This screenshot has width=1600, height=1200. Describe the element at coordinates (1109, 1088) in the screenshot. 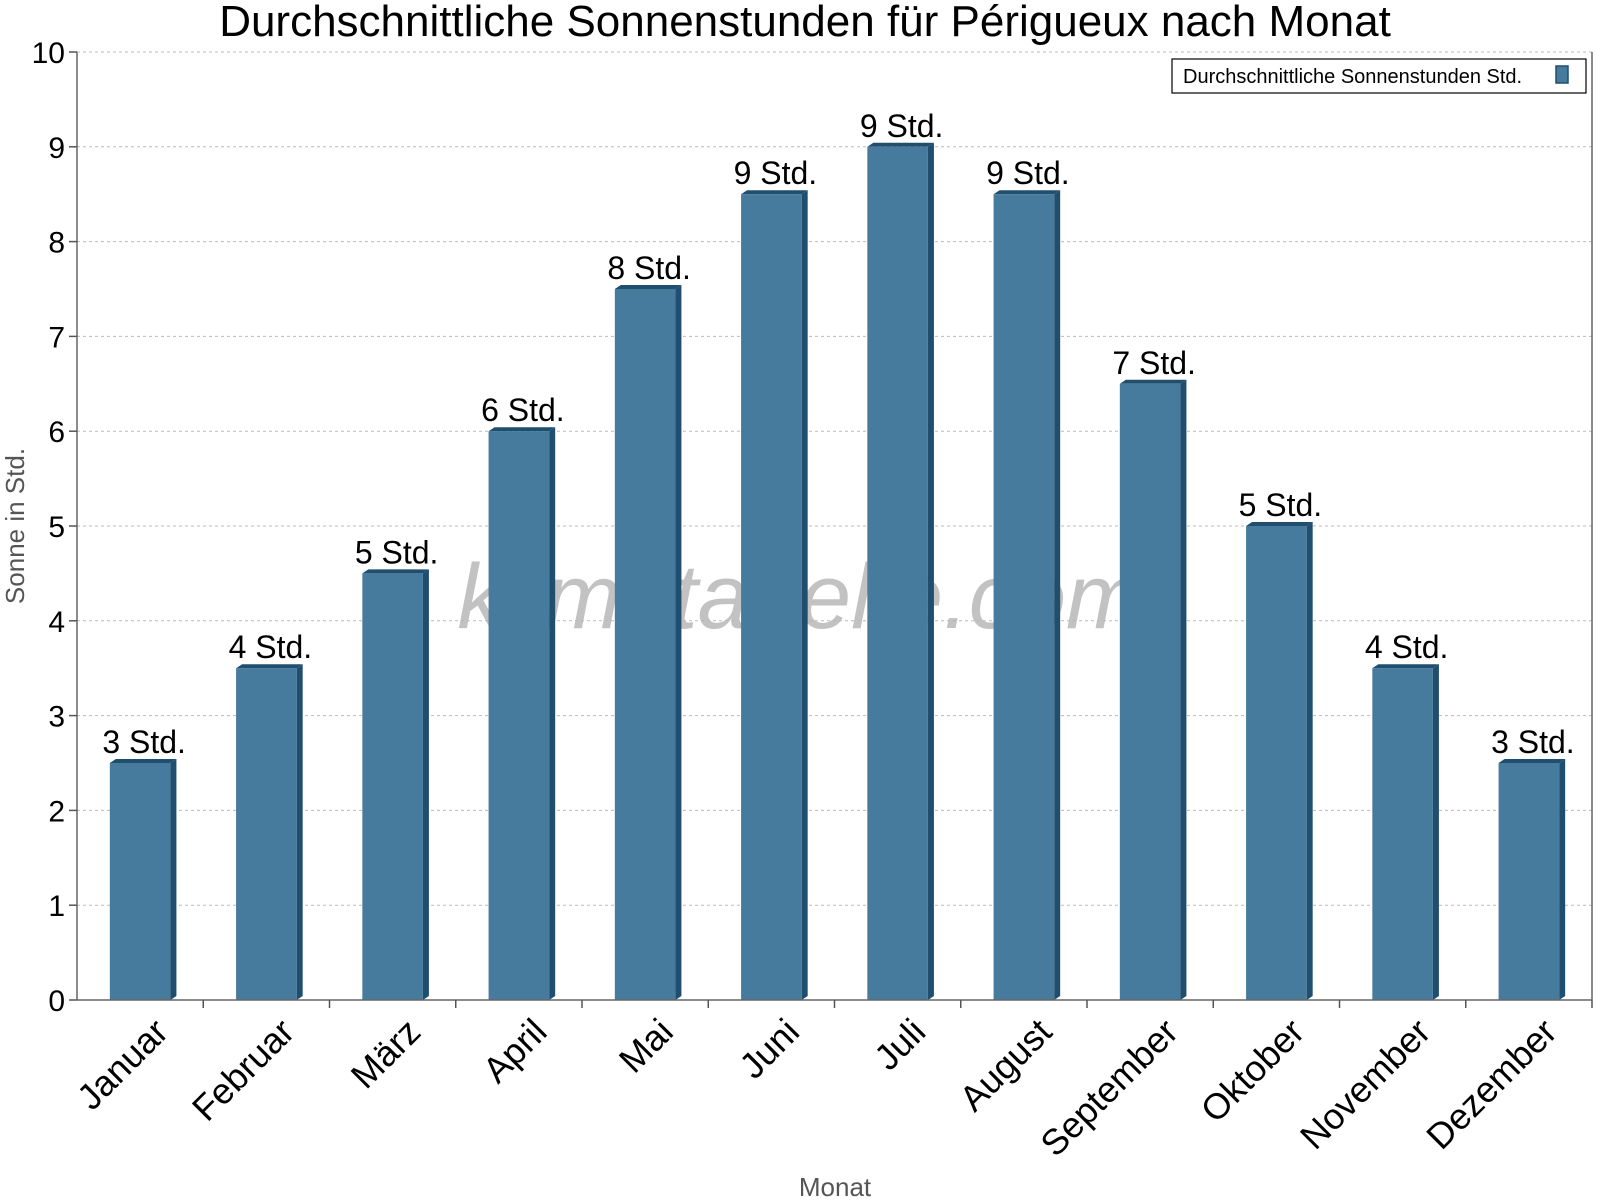

I see `x-tick-label: September` at that location.